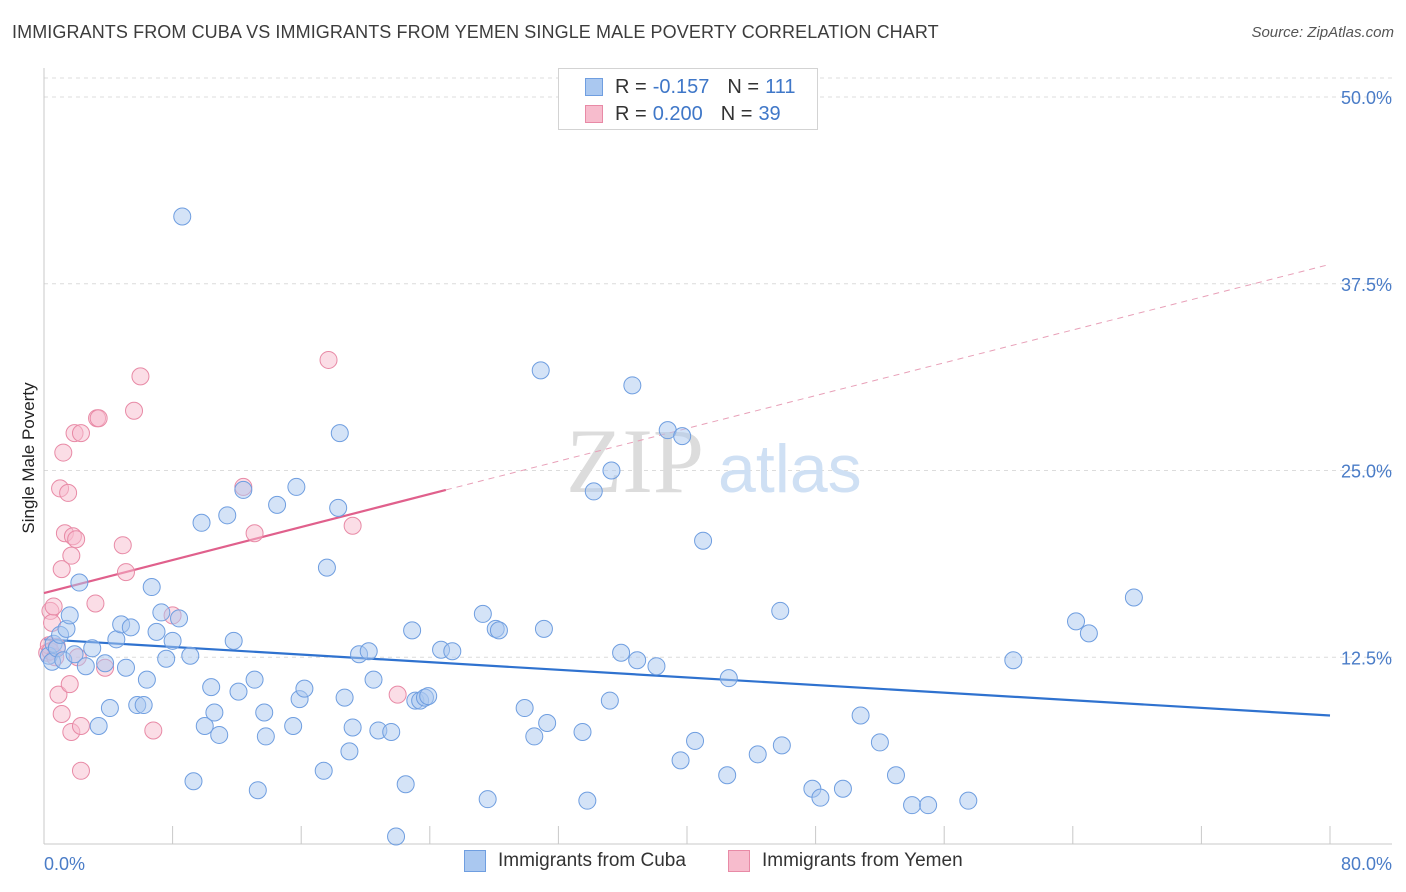 Image resolution: width=1406 pixels, height=892 pixels. Describe the element at coordinates (594, 87) in the screenshot. I see `cuba-swatch` at that location.